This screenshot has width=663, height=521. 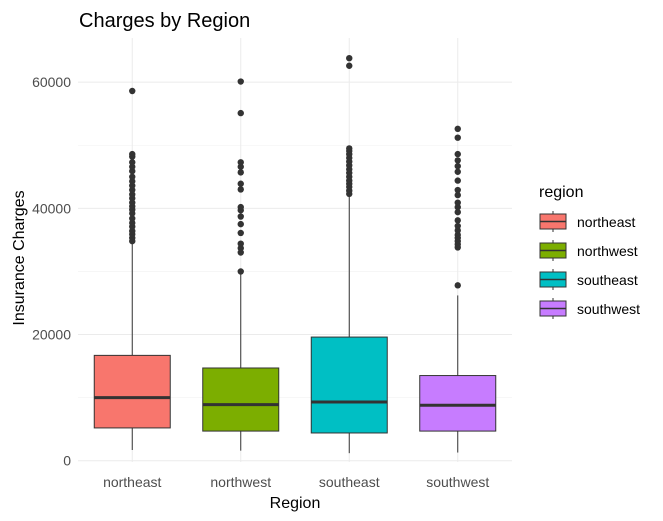 I want to click on y-axis: 0 20000 40000 60000, so click(x=51, y=271).